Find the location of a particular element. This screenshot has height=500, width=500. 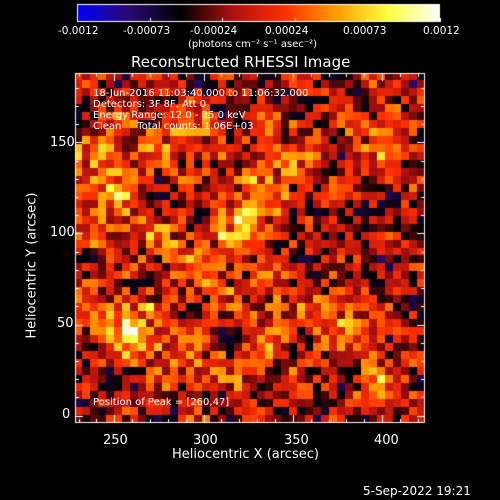

y-axis-label: Heliocentric Y (arcsec) is located at coordinates (32, 265).